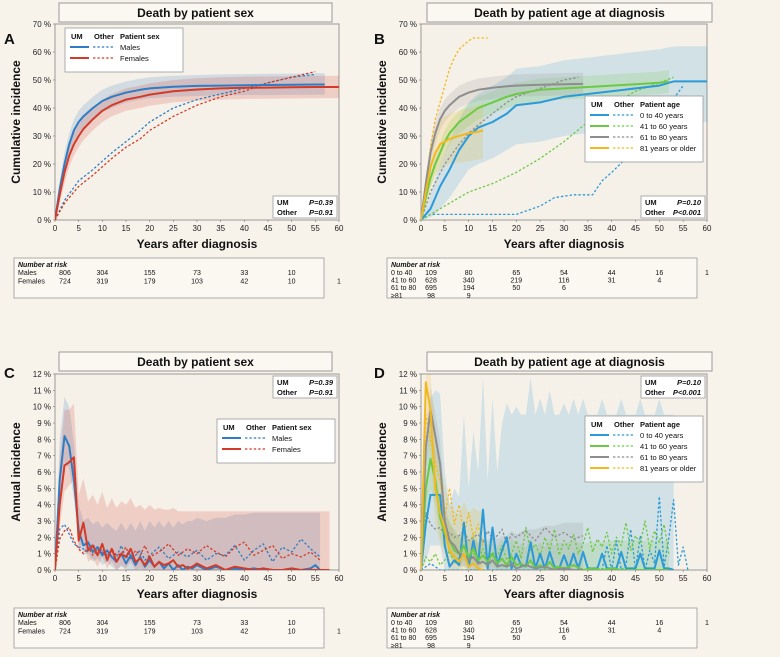  What do you see at coordinates (612, 623) in the screenshot?
I see `risk-value: 44` at bounding box center [612, 623].